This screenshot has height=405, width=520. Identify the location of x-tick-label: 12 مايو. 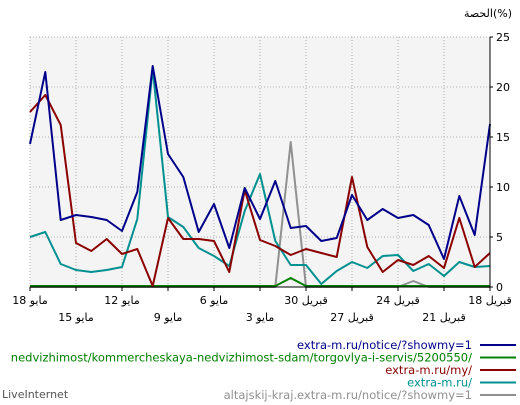
(122, 300).